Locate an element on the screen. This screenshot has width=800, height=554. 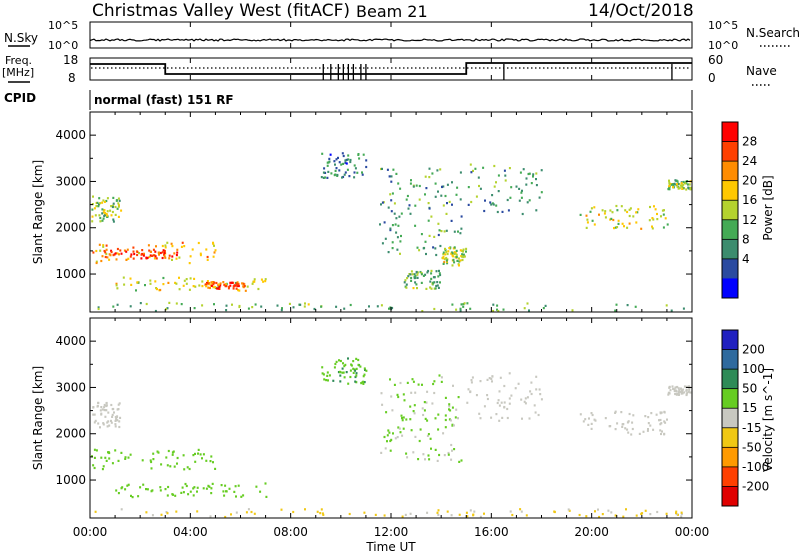
freq-unit-label: [MHz] is located at coordinates (18, 72).